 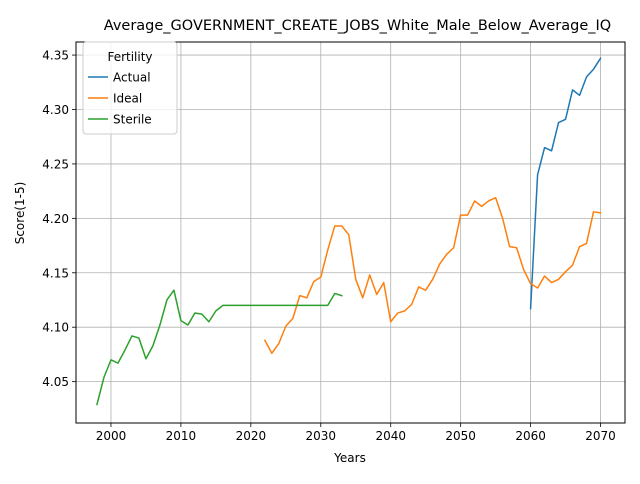 I want to click on x-tick-label: 2020, so click(x=251, y=436).